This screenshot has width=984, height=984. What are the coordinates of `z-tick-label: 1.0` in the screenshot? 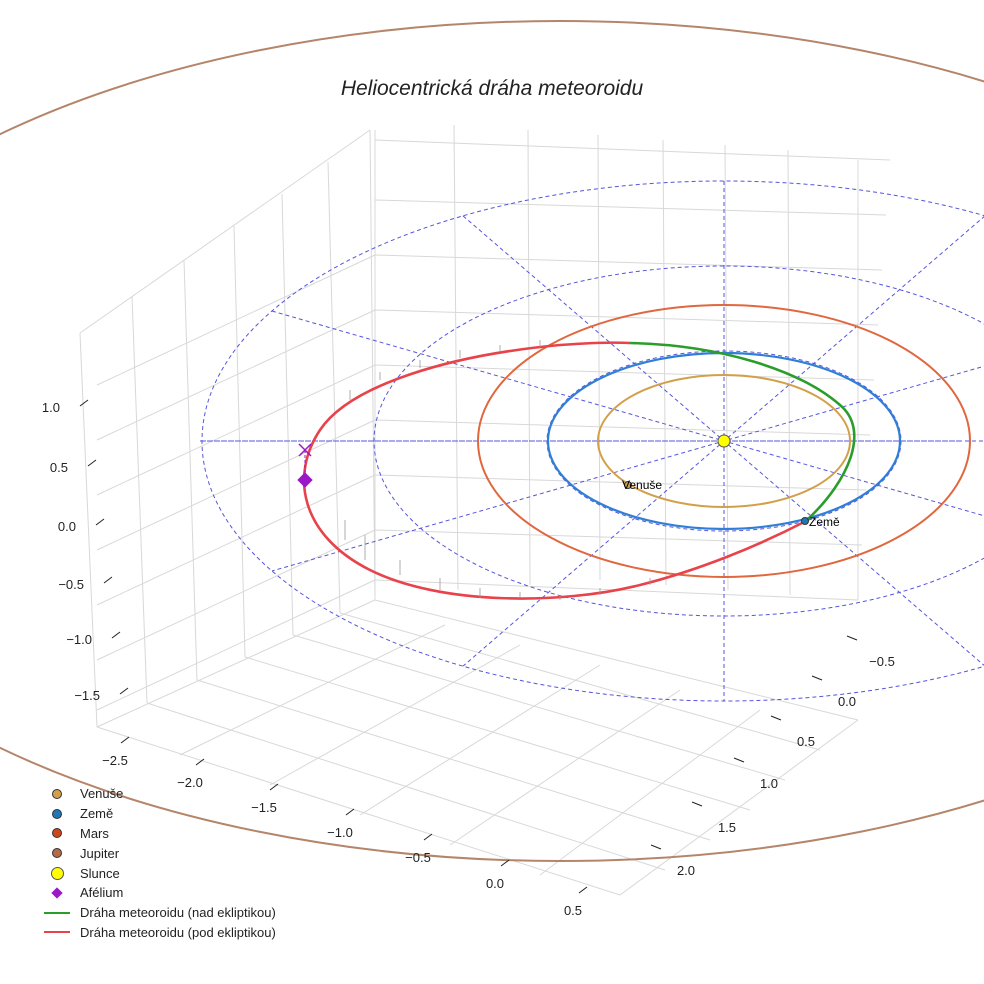 It's located at (51, 407).